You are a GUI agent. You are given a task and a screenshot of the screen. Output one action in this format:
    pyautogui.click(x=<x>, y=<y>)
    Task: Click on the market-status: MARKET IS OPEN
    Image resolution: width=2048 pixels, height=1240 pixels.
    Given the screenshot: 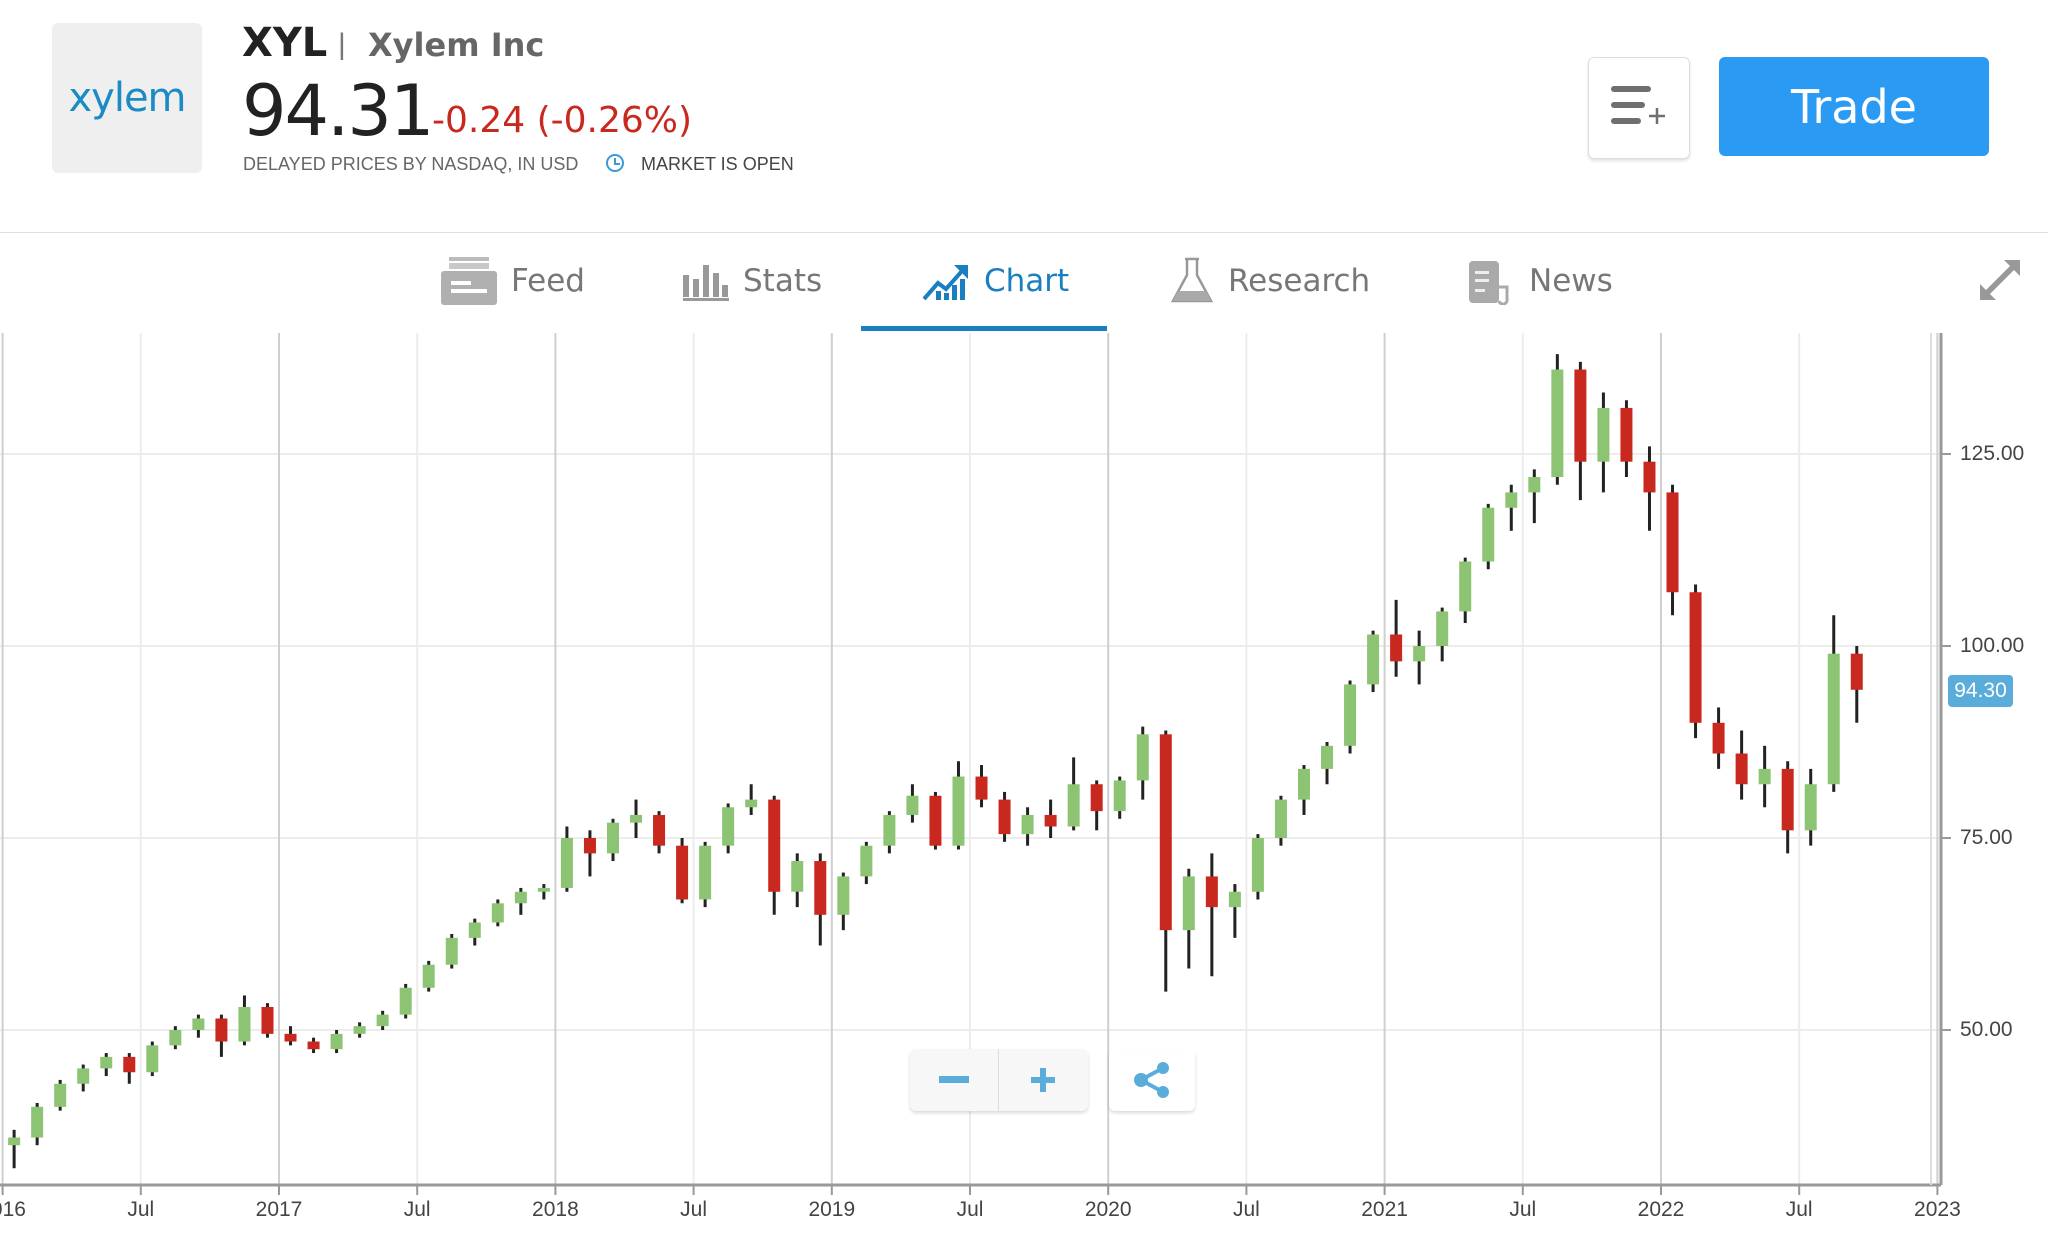 What is the action you would take?
    pyautogui.click(x=717, y=164)
    